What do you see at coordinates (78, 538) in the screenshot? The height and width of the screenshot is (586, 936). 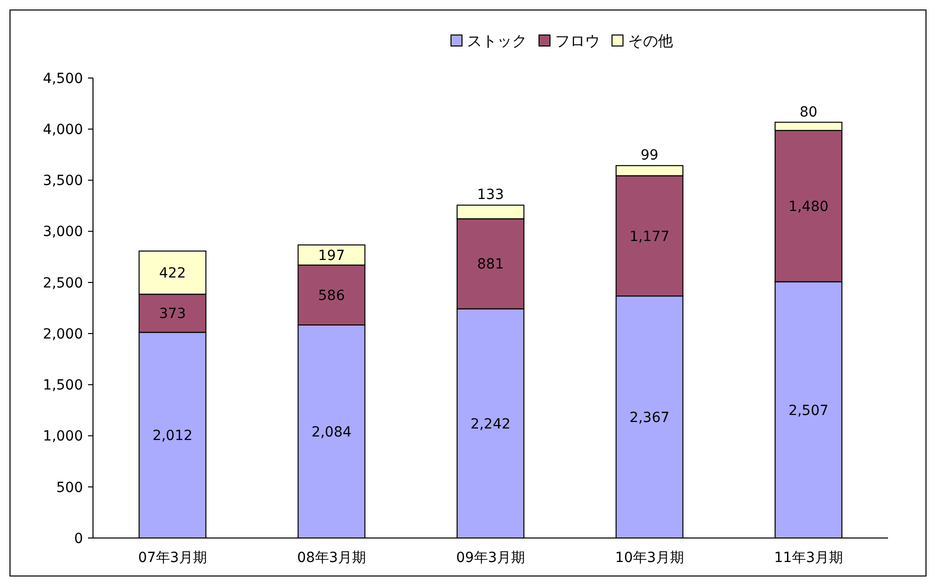 I see `y-tick-label: 0` at bounding box center [78, 538].